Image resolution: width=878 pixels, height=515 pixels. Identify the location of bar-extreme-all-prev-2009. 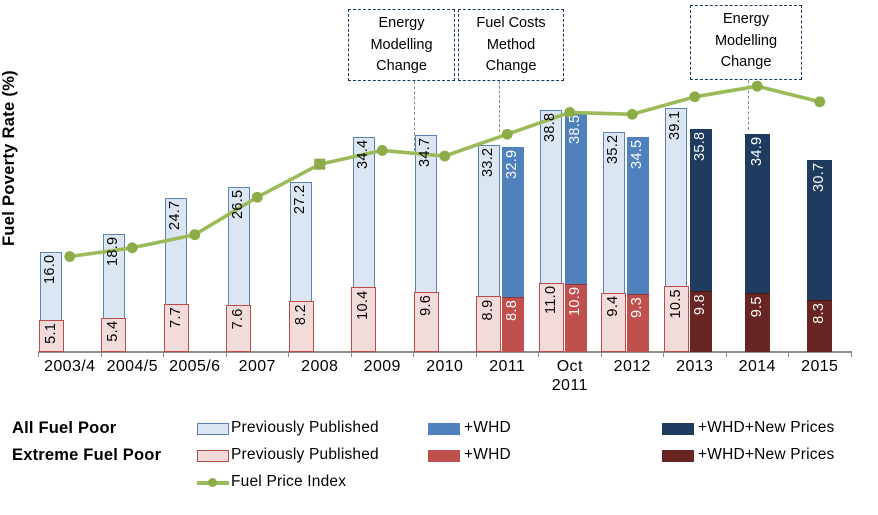
(364, 319).